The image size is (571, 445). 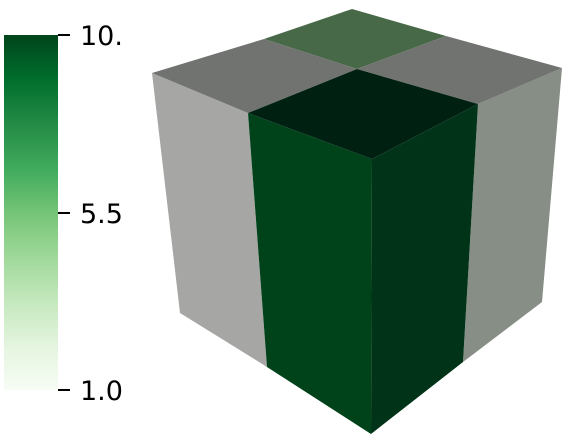 What do you see at coordinates (101, 391) in the screenshot?
I see `colorbar-label-min: 1.0` at bounding box center [101, 391].